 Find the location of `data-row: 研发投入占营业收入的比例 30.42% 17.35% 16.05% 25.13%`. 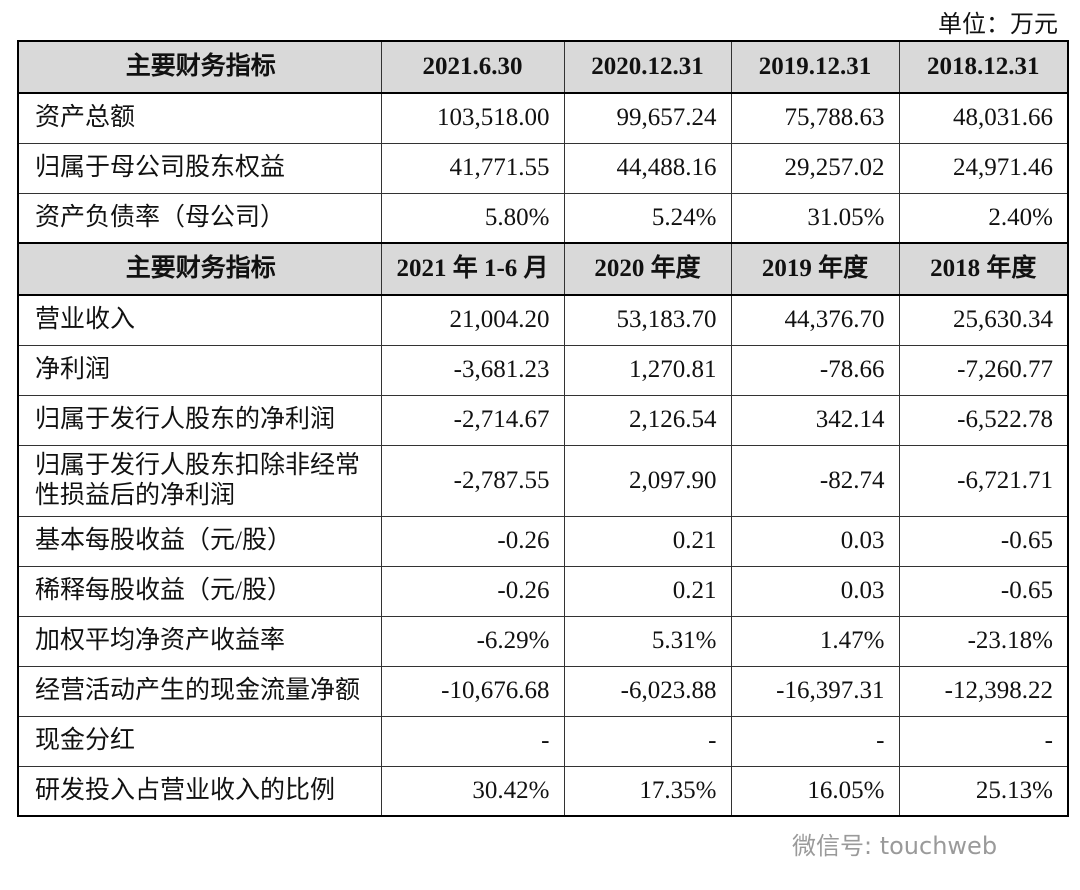

data-row: 研发投入占营业收入的比例 30.42% 17.35% 16.05% 25.13% is located at coordinates (543, 791).